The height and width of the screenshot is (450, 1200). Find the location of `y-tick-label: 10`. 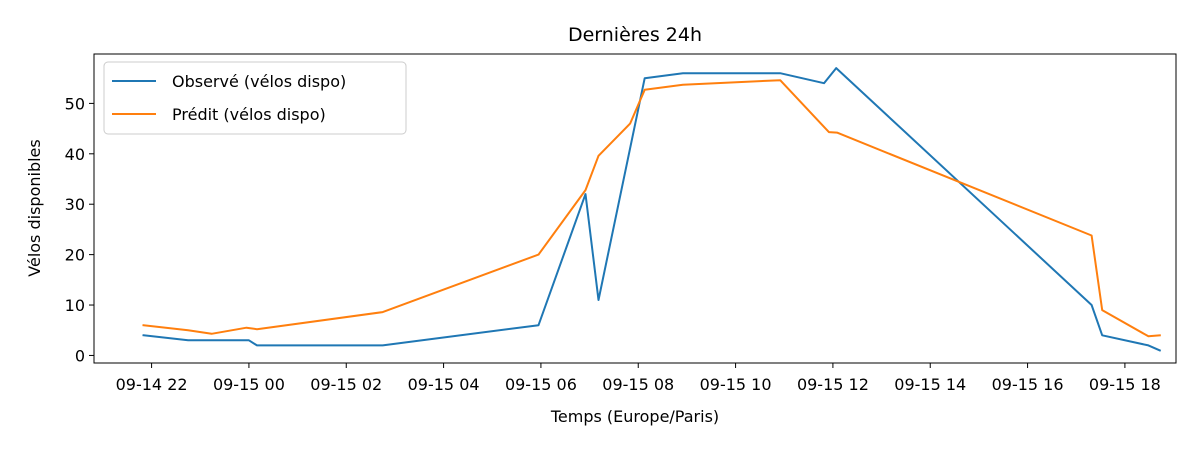

y-tick-label: 10 is located at coordinates (75, 305).